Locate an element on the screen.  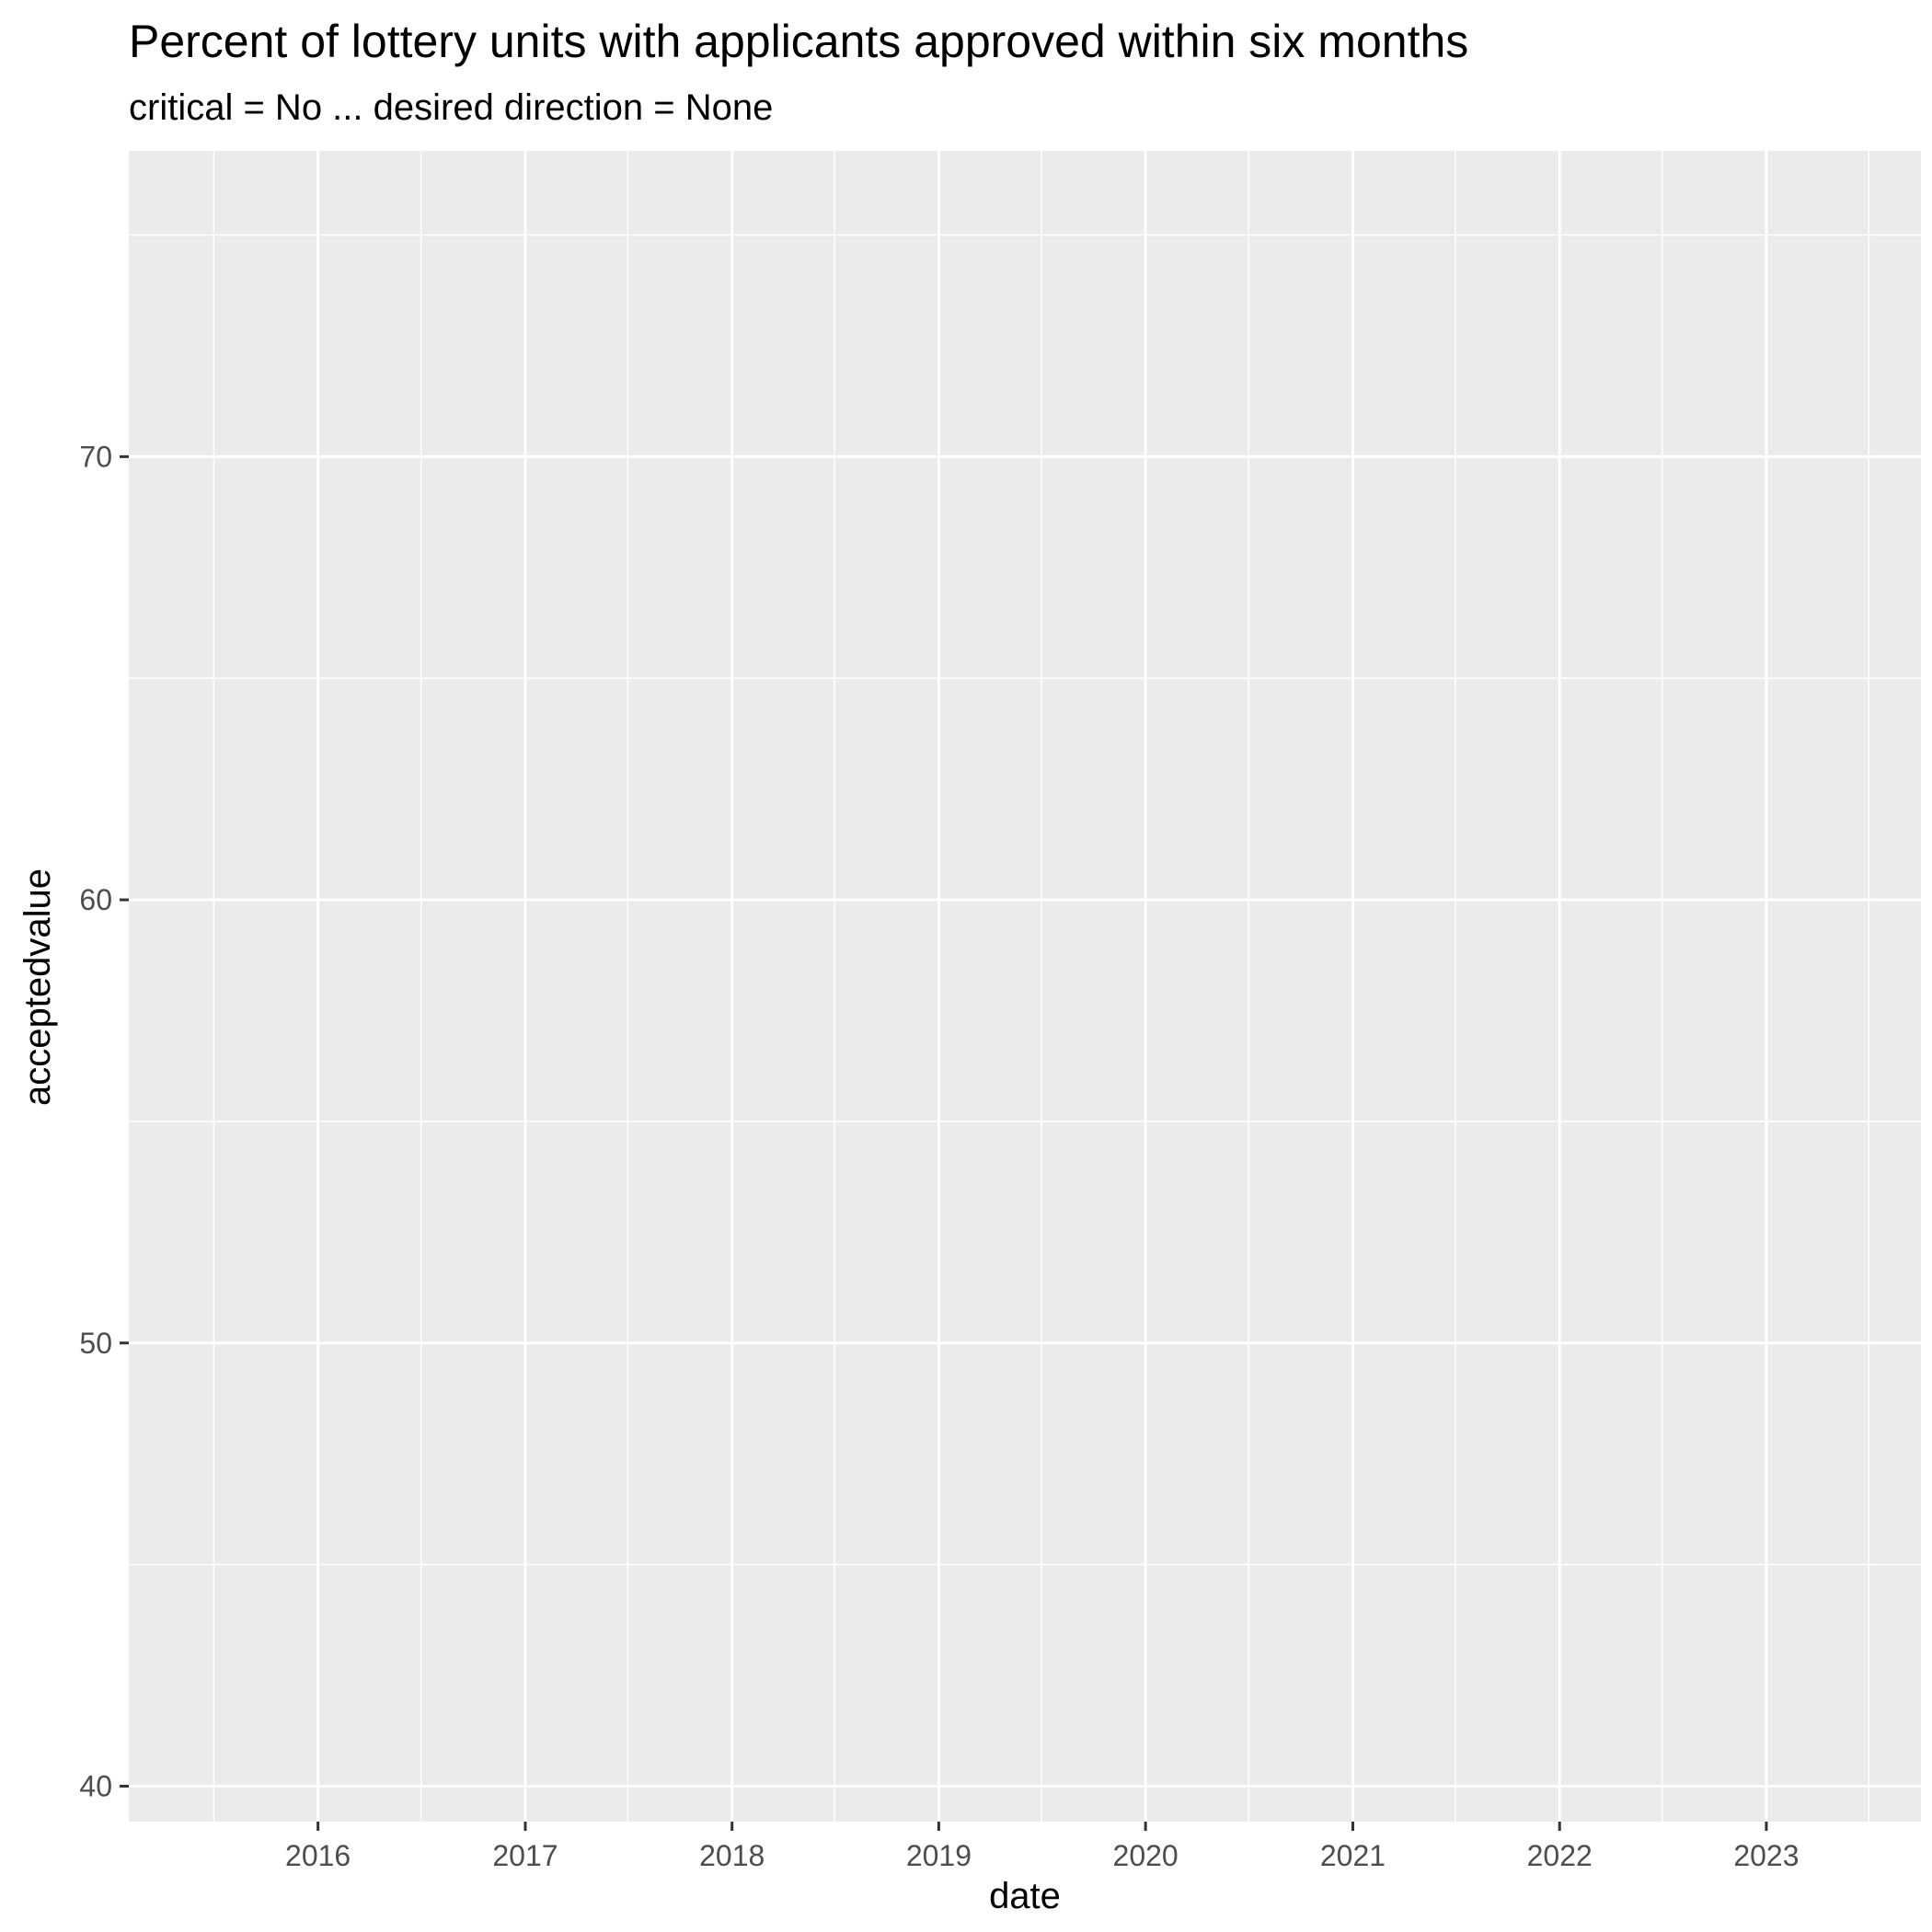
x-tick-label: 2021 is located at coordinates (1353, 1855).